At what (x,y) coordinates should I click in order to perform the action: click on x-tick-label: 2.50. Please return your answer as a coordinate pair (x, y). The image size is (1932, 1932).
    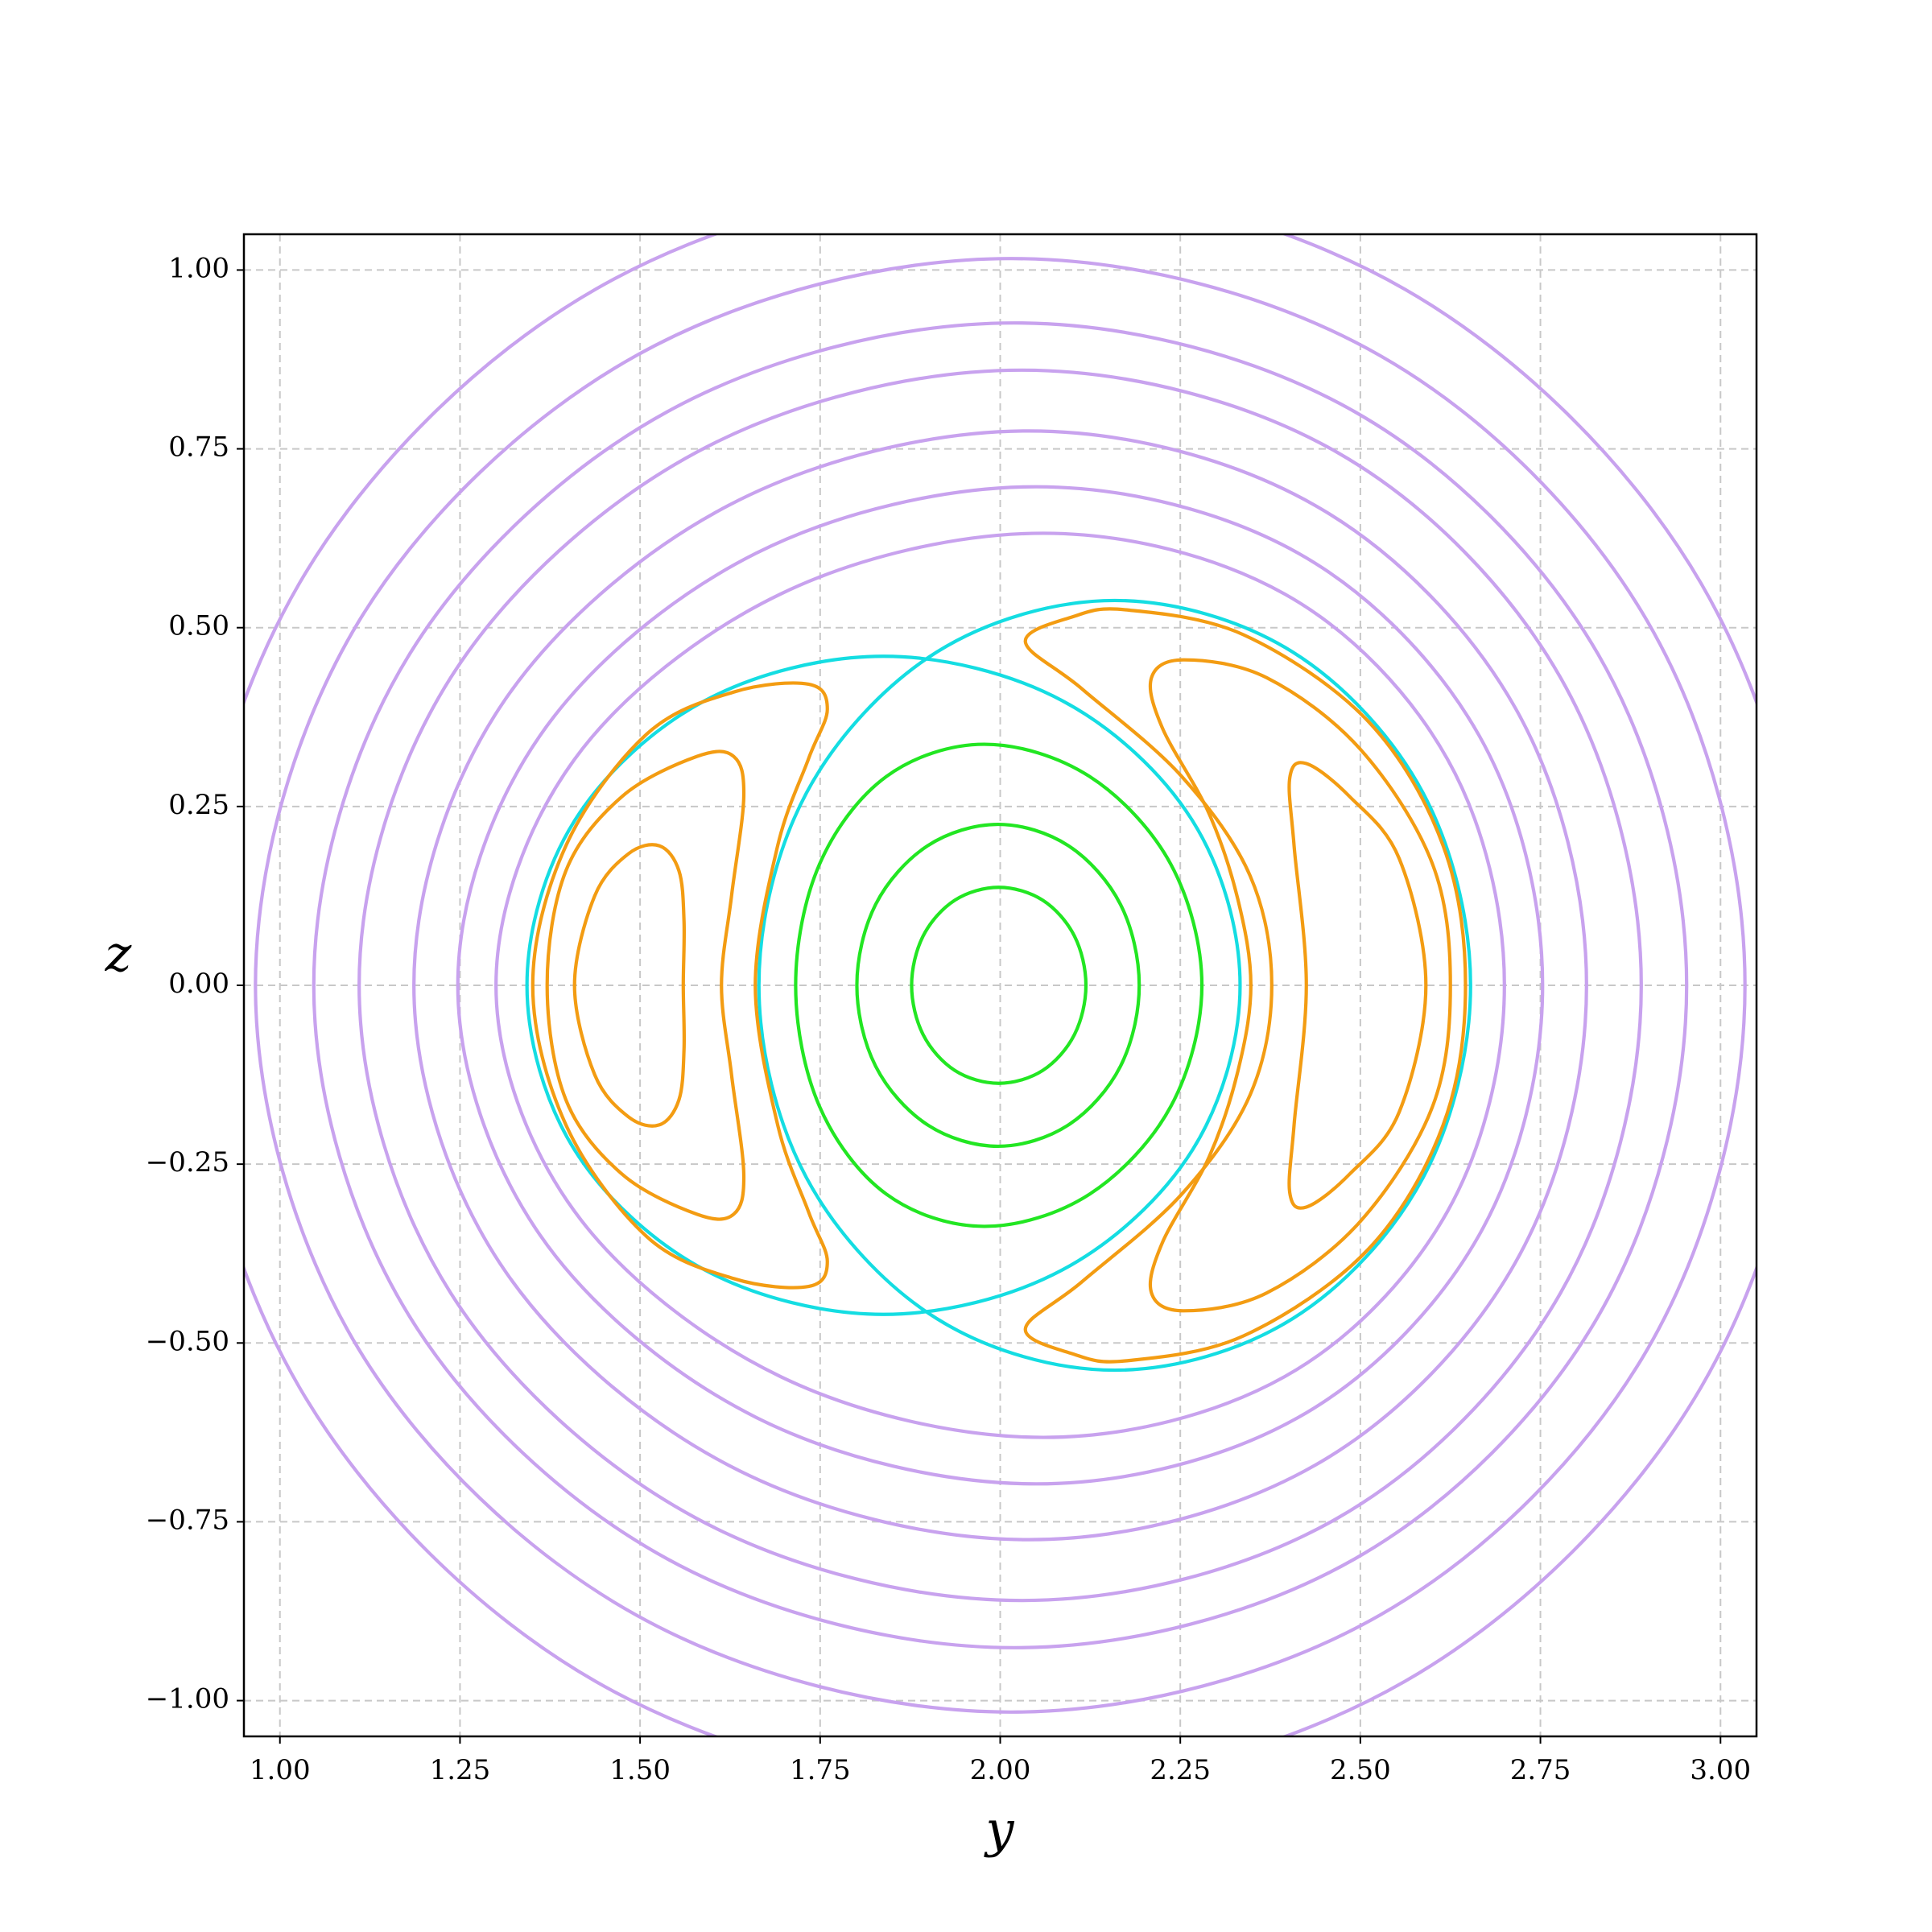
    Looking at the image, I should click on (1360, 1770).